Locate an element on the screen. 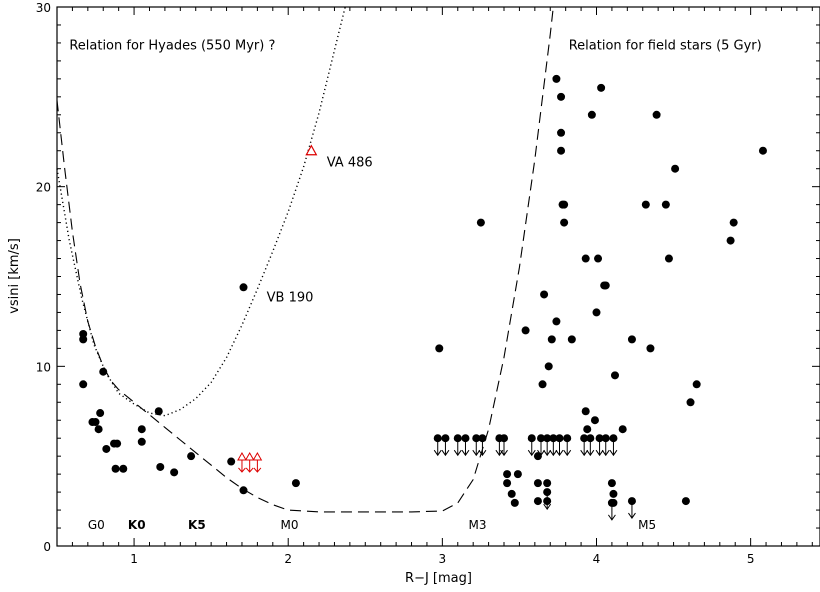 The height and width of the screenshot is (592, 820). y-tick-label: 0 is located at coordinates (47, 547).